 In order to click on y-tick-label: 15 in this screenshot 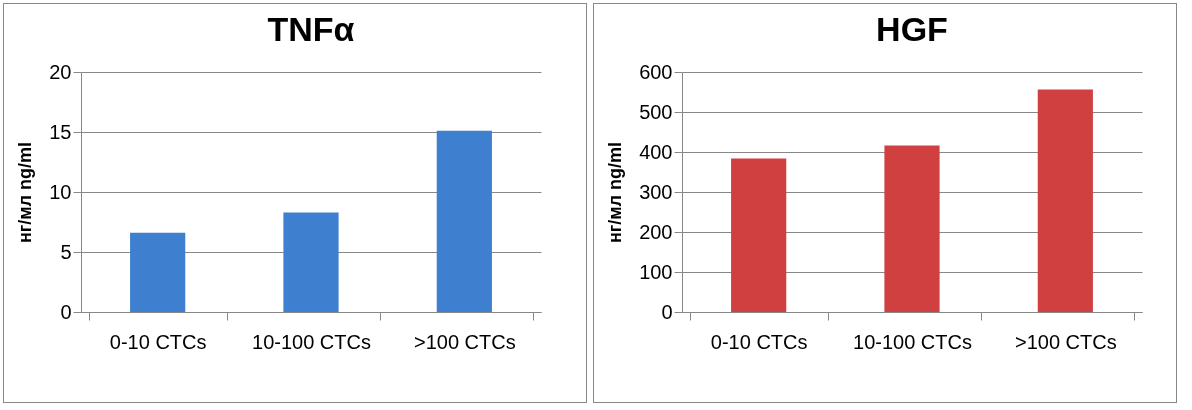, I will do `click(60, 131)`.